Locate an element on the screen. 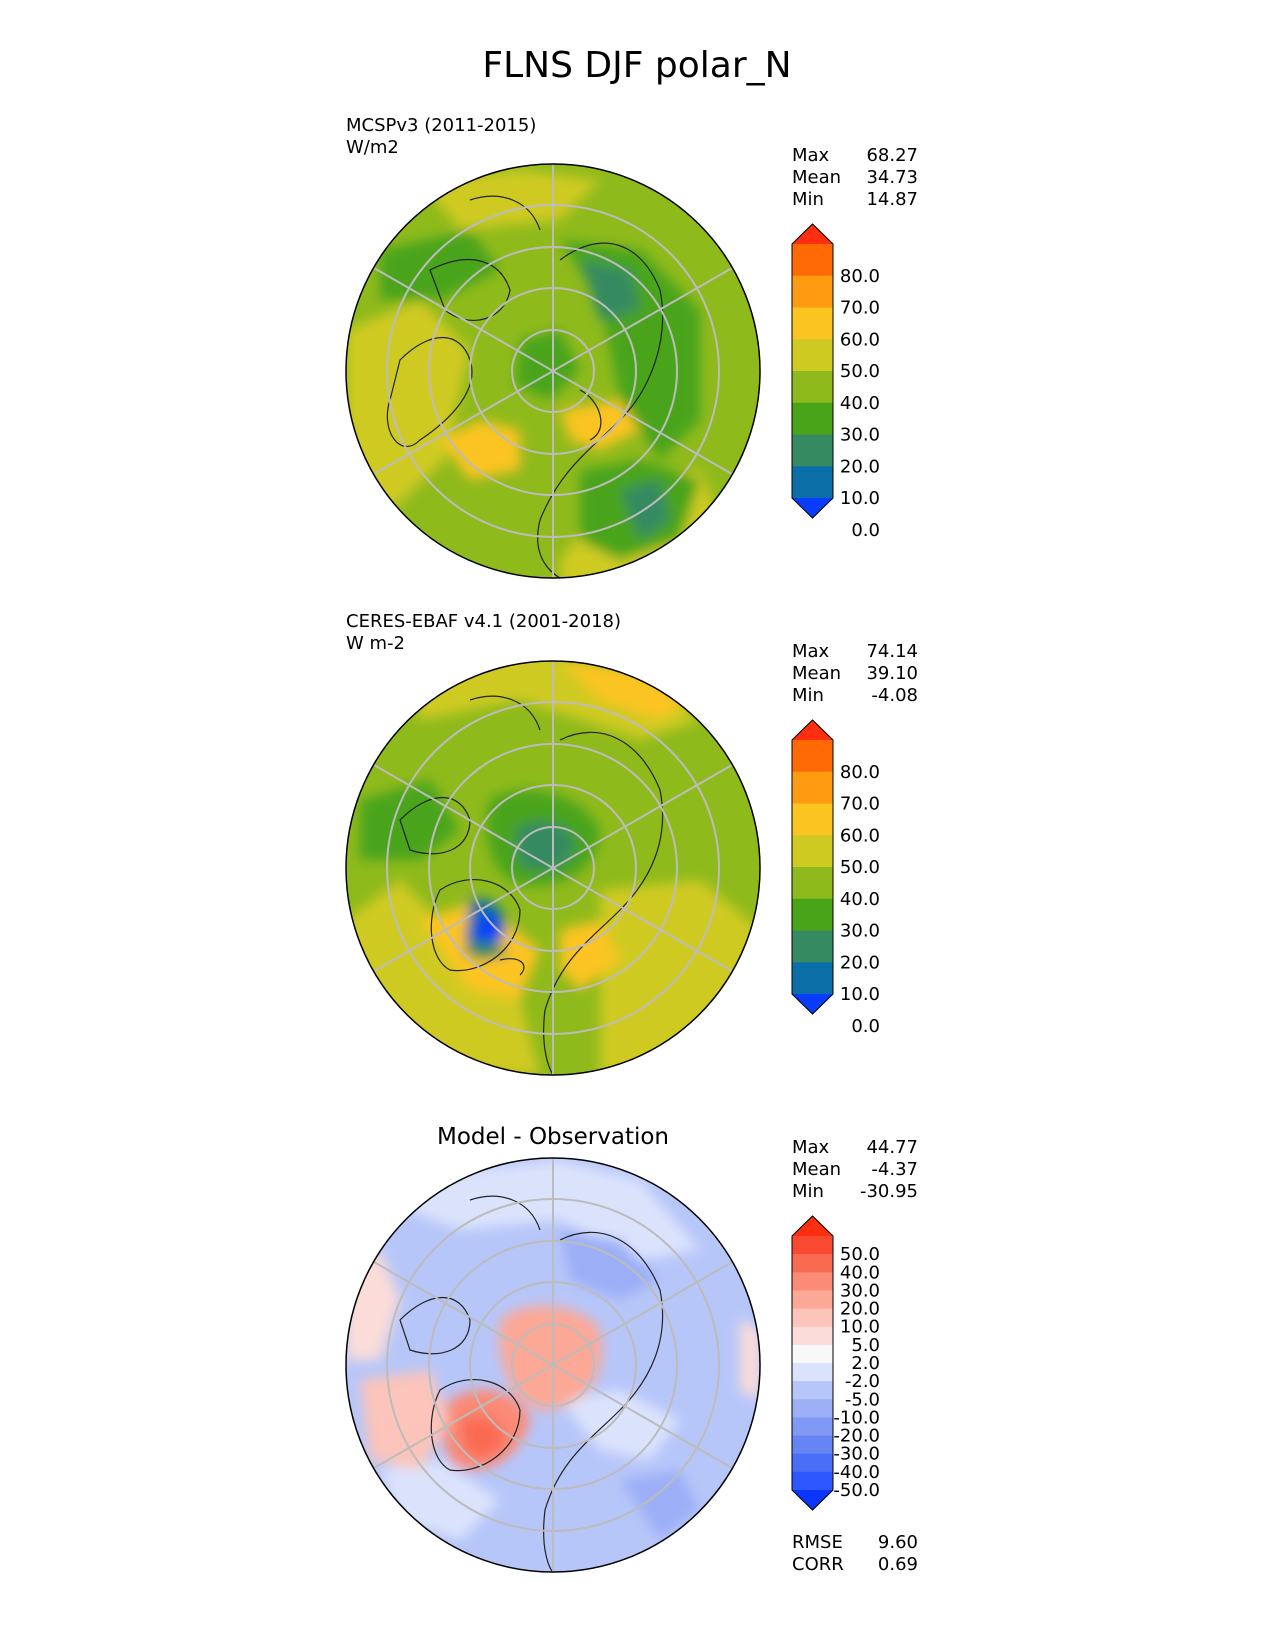 The width and height of the screenshot is (1275, 1650). stat-value: -4.08 is located at coordinates (894, 695).